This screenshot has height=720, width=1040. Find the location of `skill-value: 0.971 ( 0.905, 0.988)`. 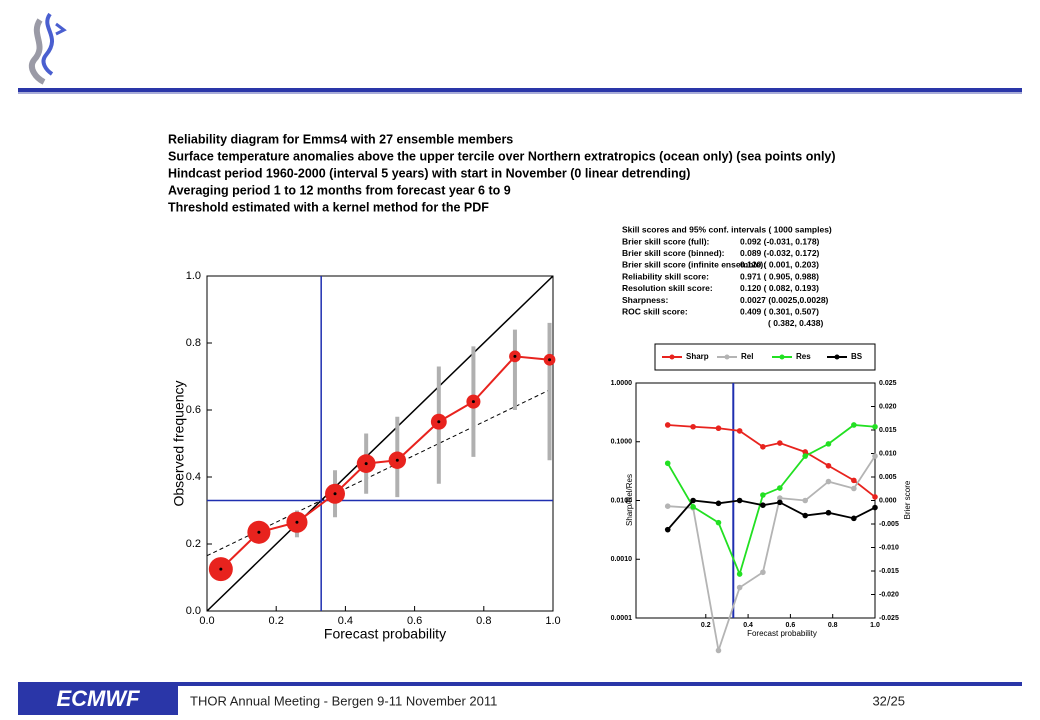

skill-value: 0.971 ( 0.905, 0.988) is located at coordinates (779, 276).